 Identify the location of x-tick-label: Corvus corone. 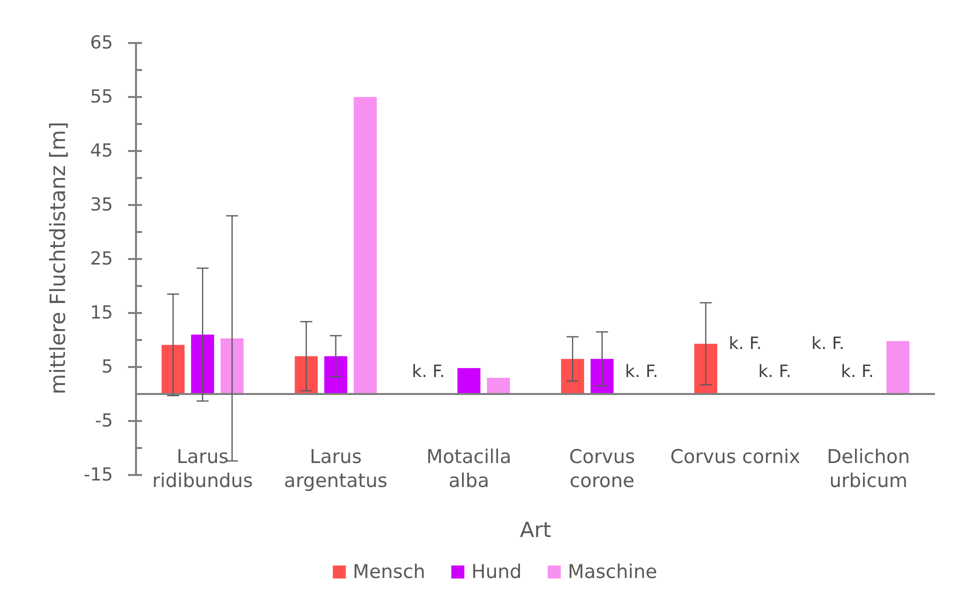
(602, 469).